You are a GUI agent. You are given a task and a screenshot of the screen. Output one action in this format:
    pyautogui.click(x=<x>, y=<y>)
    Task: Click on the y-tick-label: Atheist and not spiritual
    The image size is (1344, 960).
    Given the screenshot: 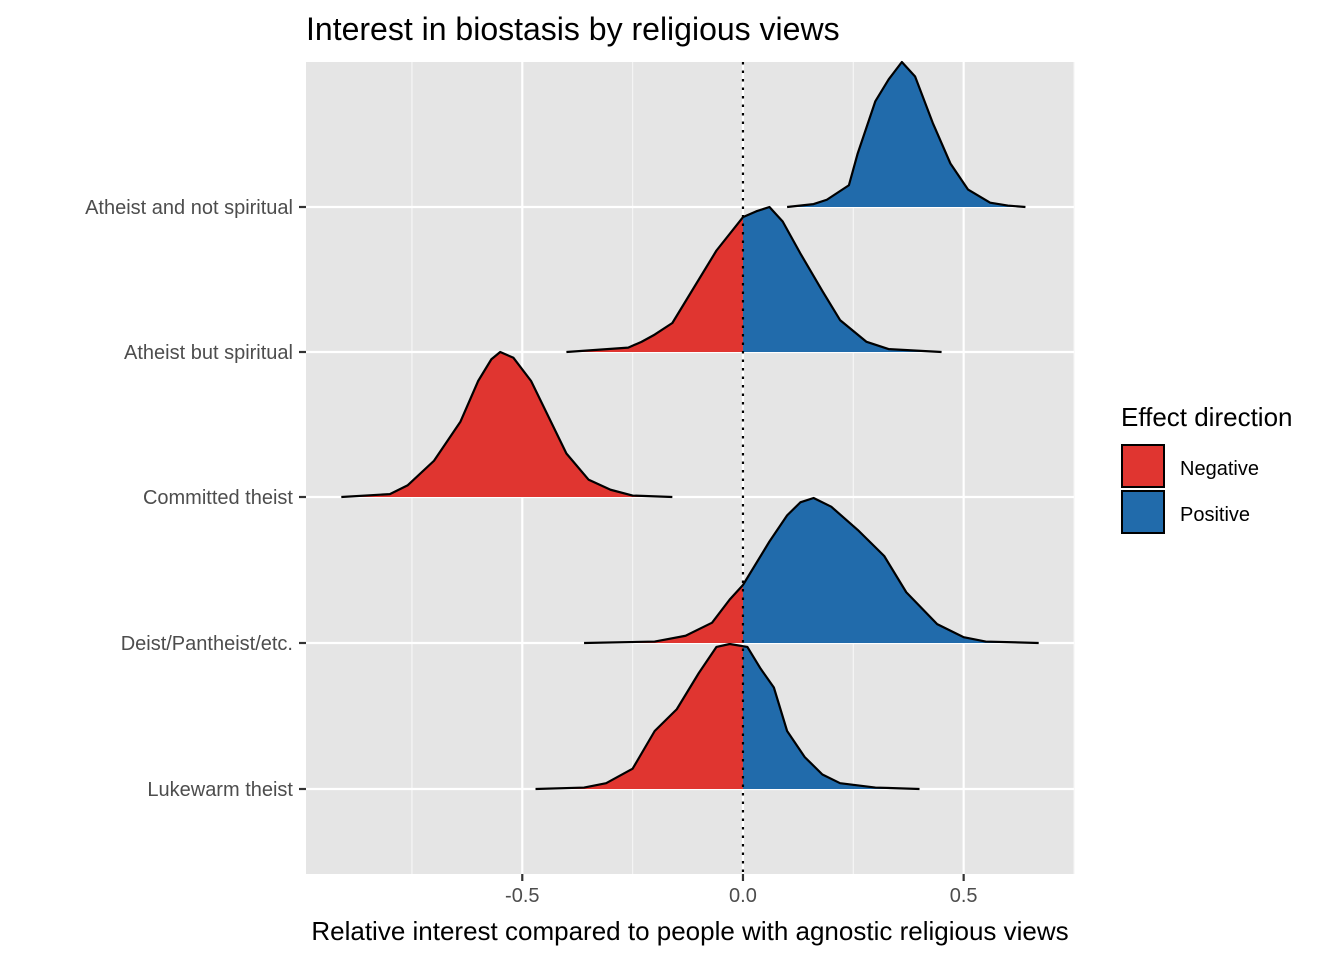 What is the action you would take?
    pyautogui.click(x=189, y=208)
    